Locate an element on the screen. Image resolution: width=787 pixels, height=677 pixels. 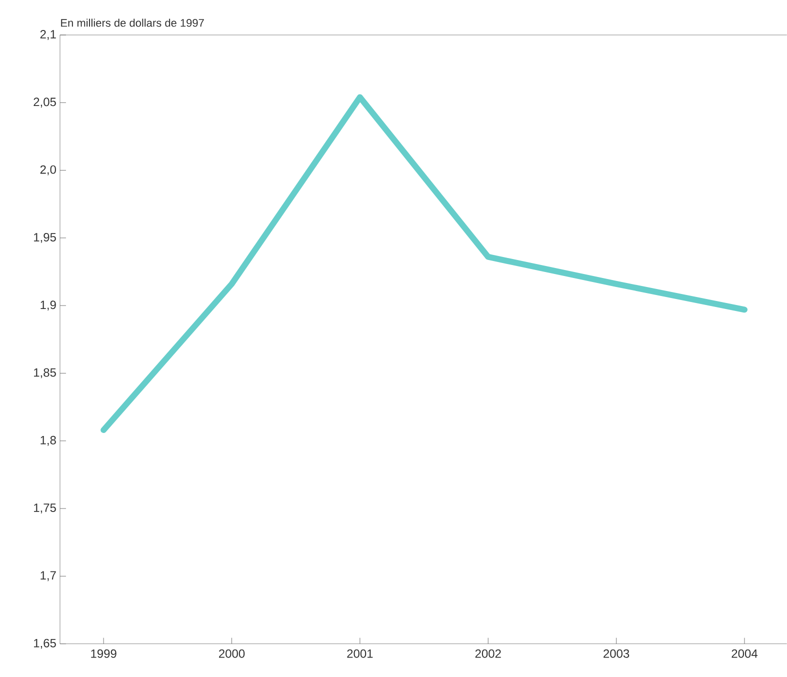
y-tick-label: 1,95 is located at coordinates (45, 238).